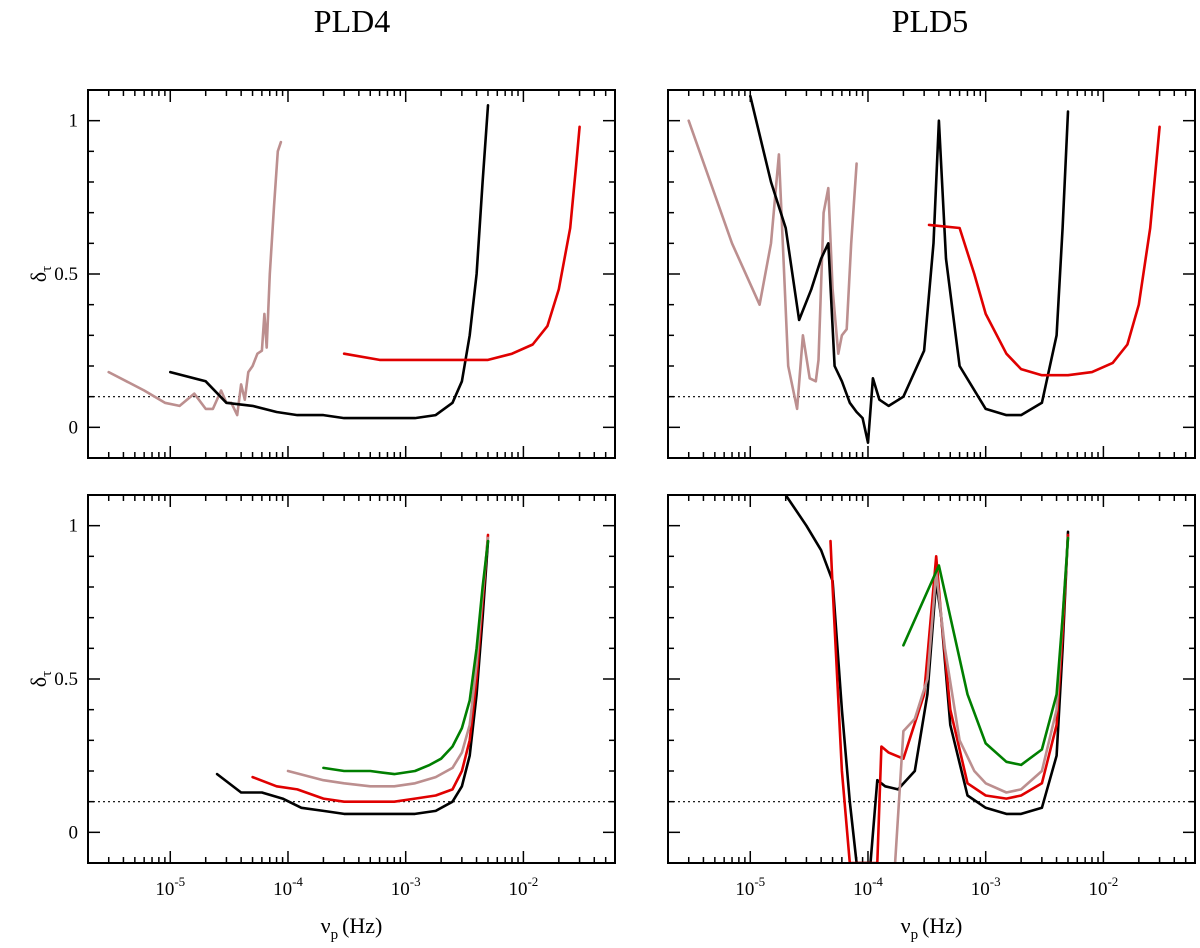 This screenshot has width=1200, height=948. What do you see at coordinates (930, 21) in the screenshot?
I see `column-title-pld5: PLD5` at bounding box center [930, 21].